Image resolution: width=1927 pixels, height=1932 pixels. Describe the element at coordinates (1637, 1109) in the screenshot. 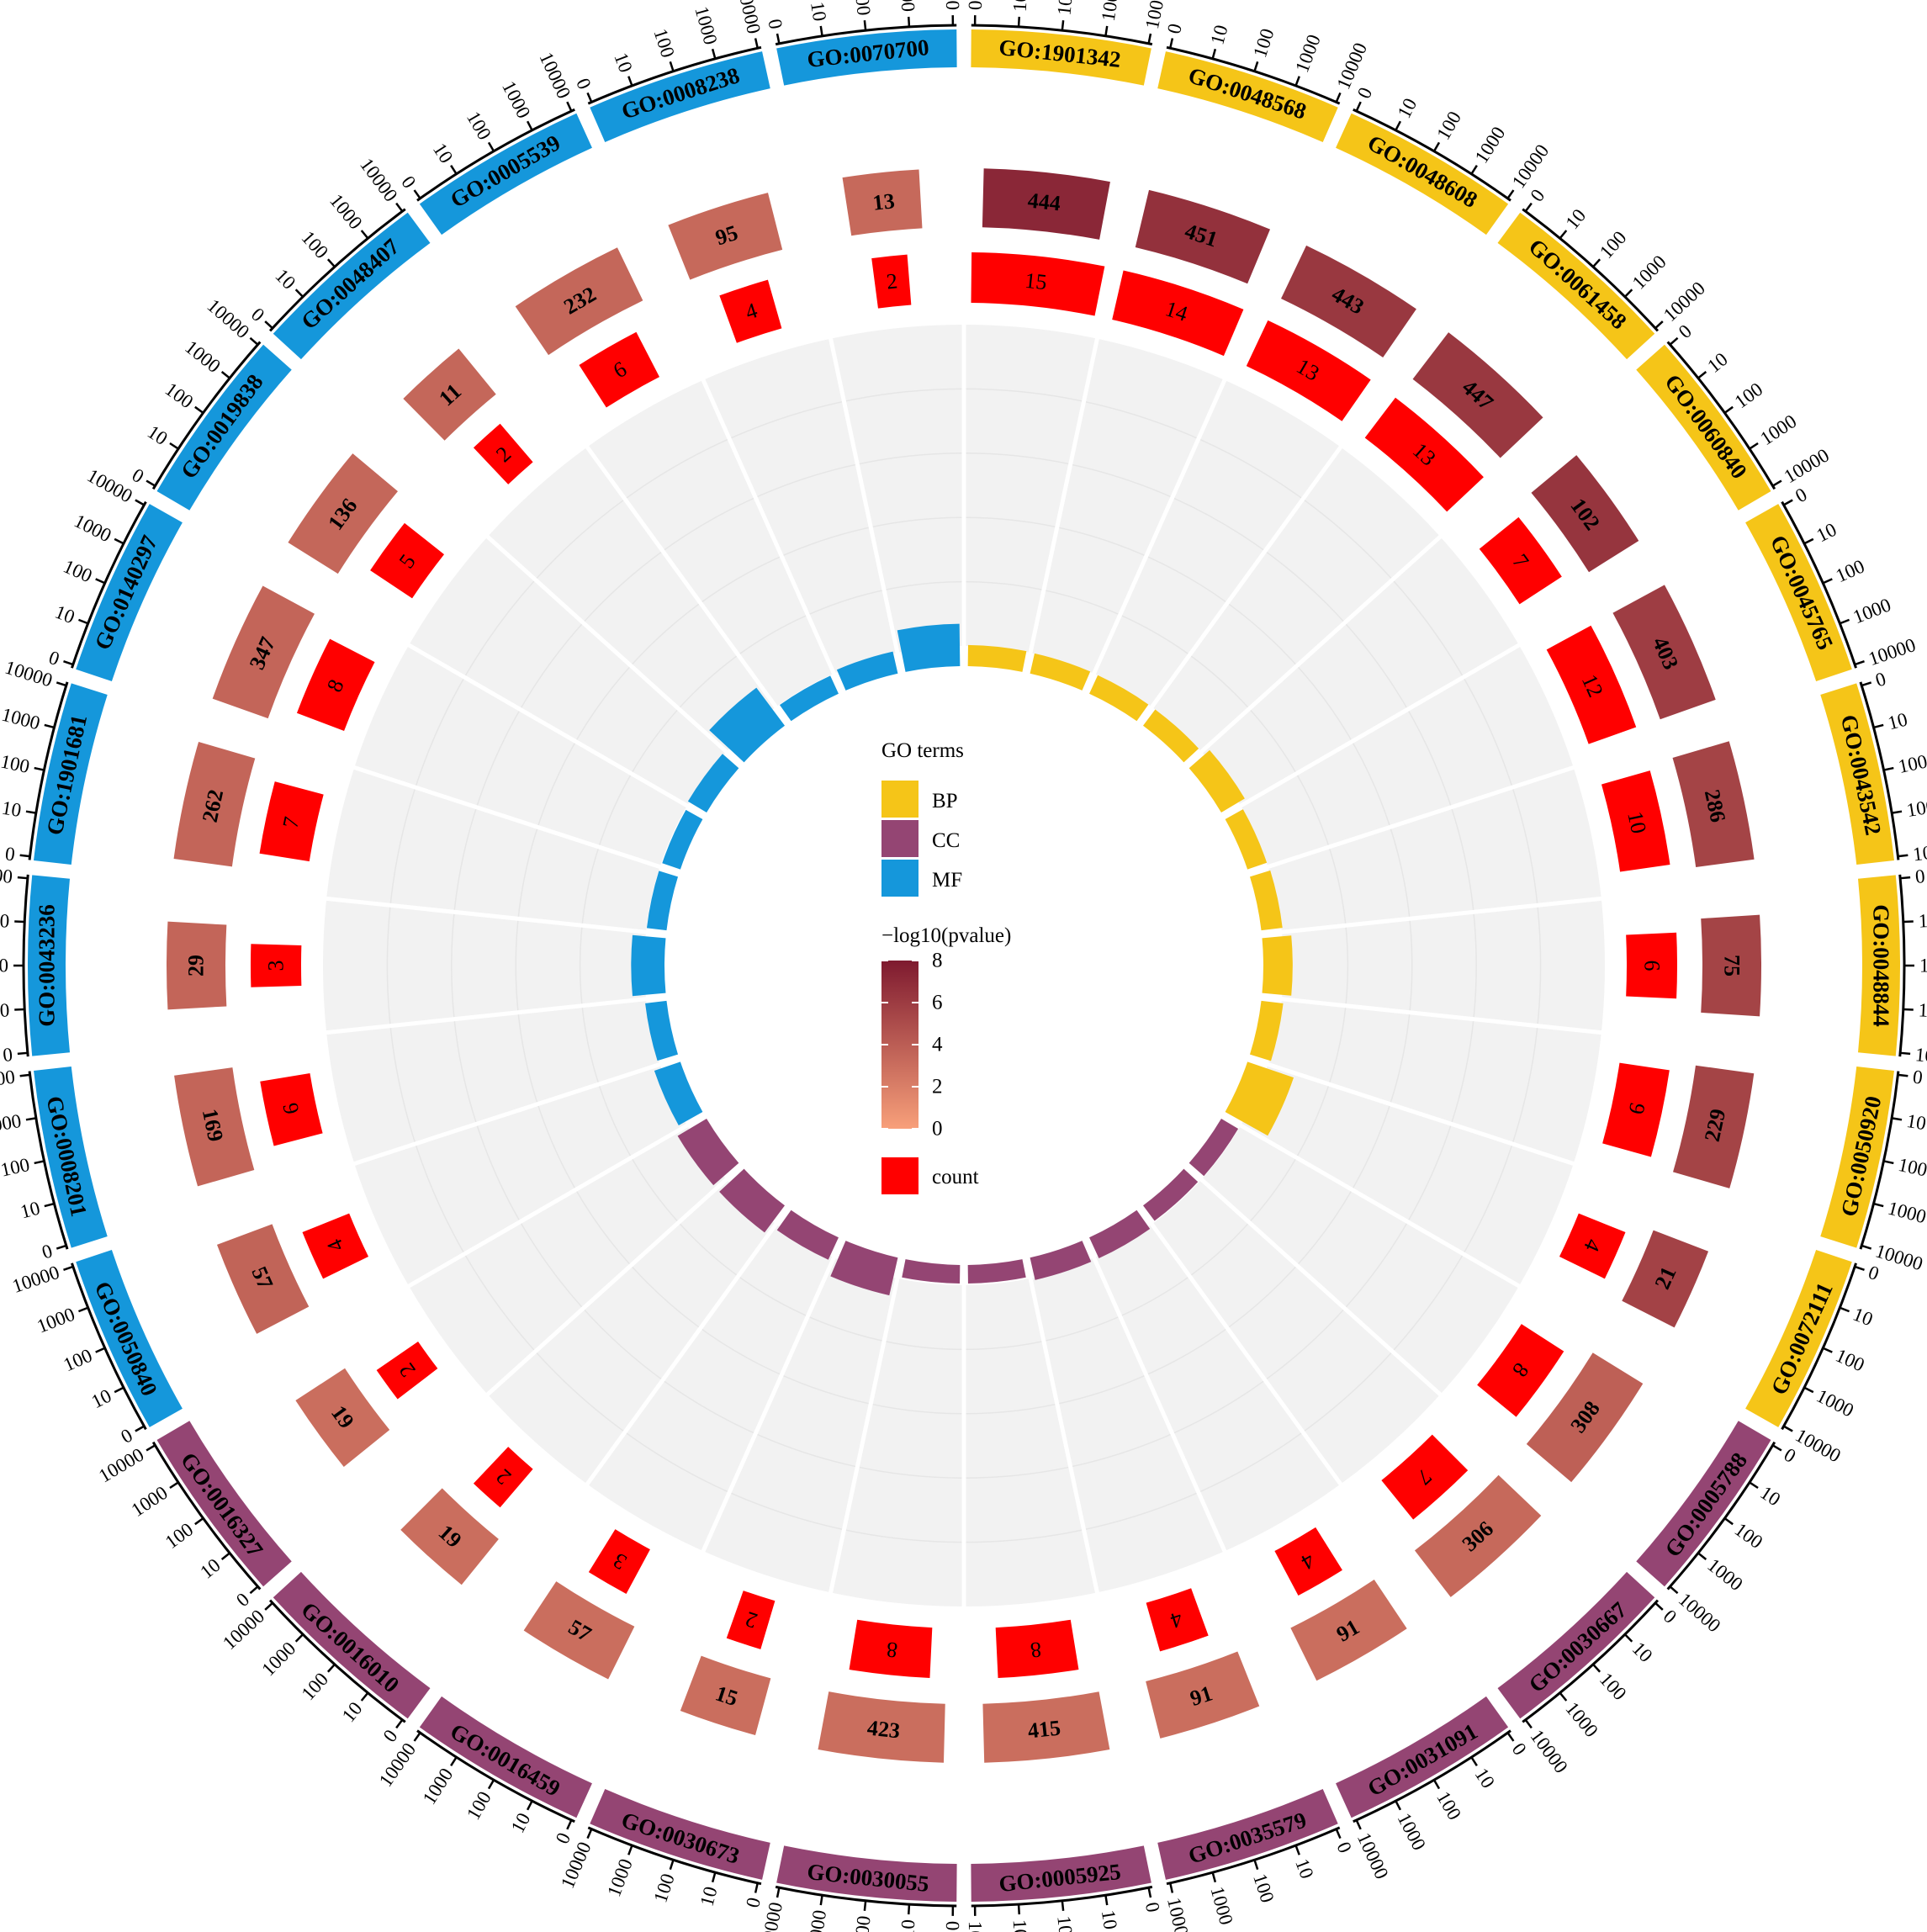

I see `count-label: 9` at that location.